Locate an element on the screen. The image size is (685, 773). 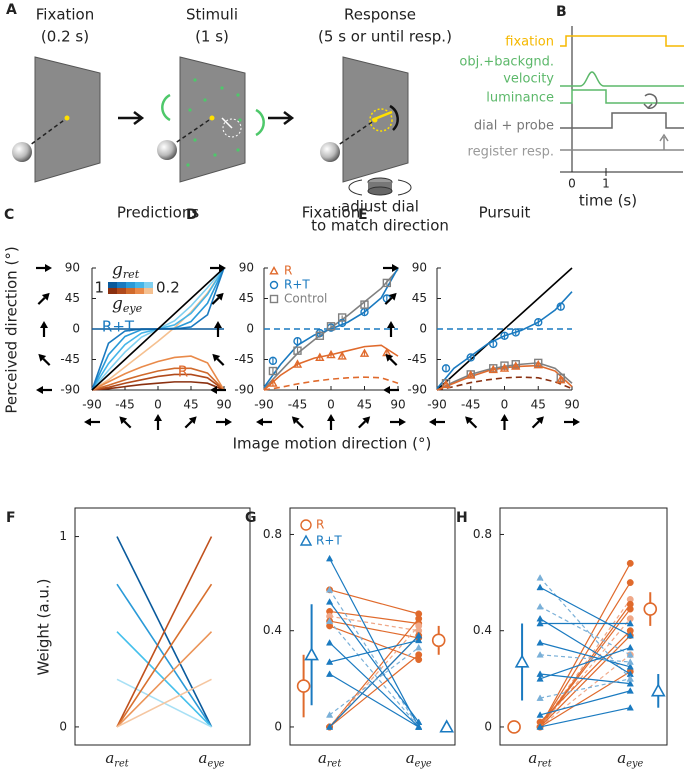
x-tick-label: 0 is located at coordinates (505, 405).